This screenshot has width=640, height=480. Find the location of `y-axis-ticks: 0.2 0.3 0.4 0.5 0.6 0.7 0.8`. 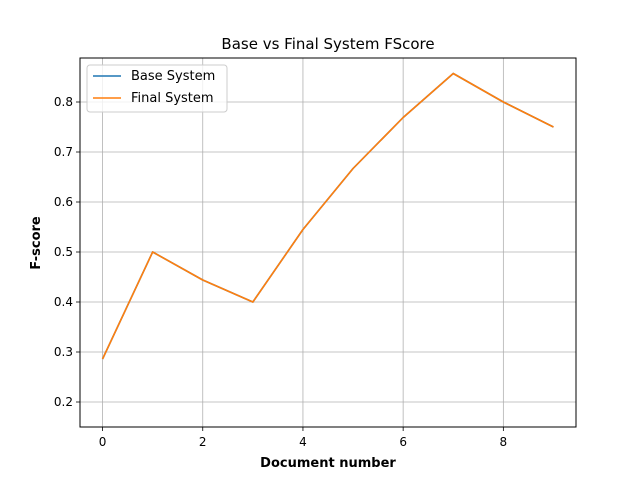

y-axis-ticks: 0.2 0.3 0.4 0.5 0.6 0.7 0.8 is located at coordinates (67, 252).